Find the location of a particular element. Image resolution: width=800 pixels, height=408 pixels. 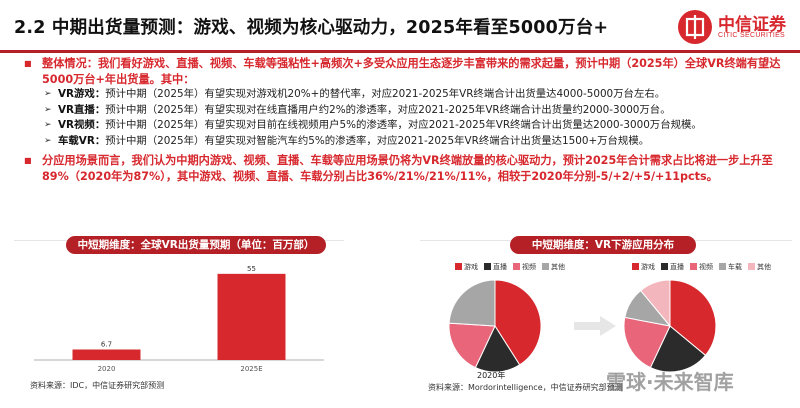

arrow-icon is located at coordinates (595, 326).